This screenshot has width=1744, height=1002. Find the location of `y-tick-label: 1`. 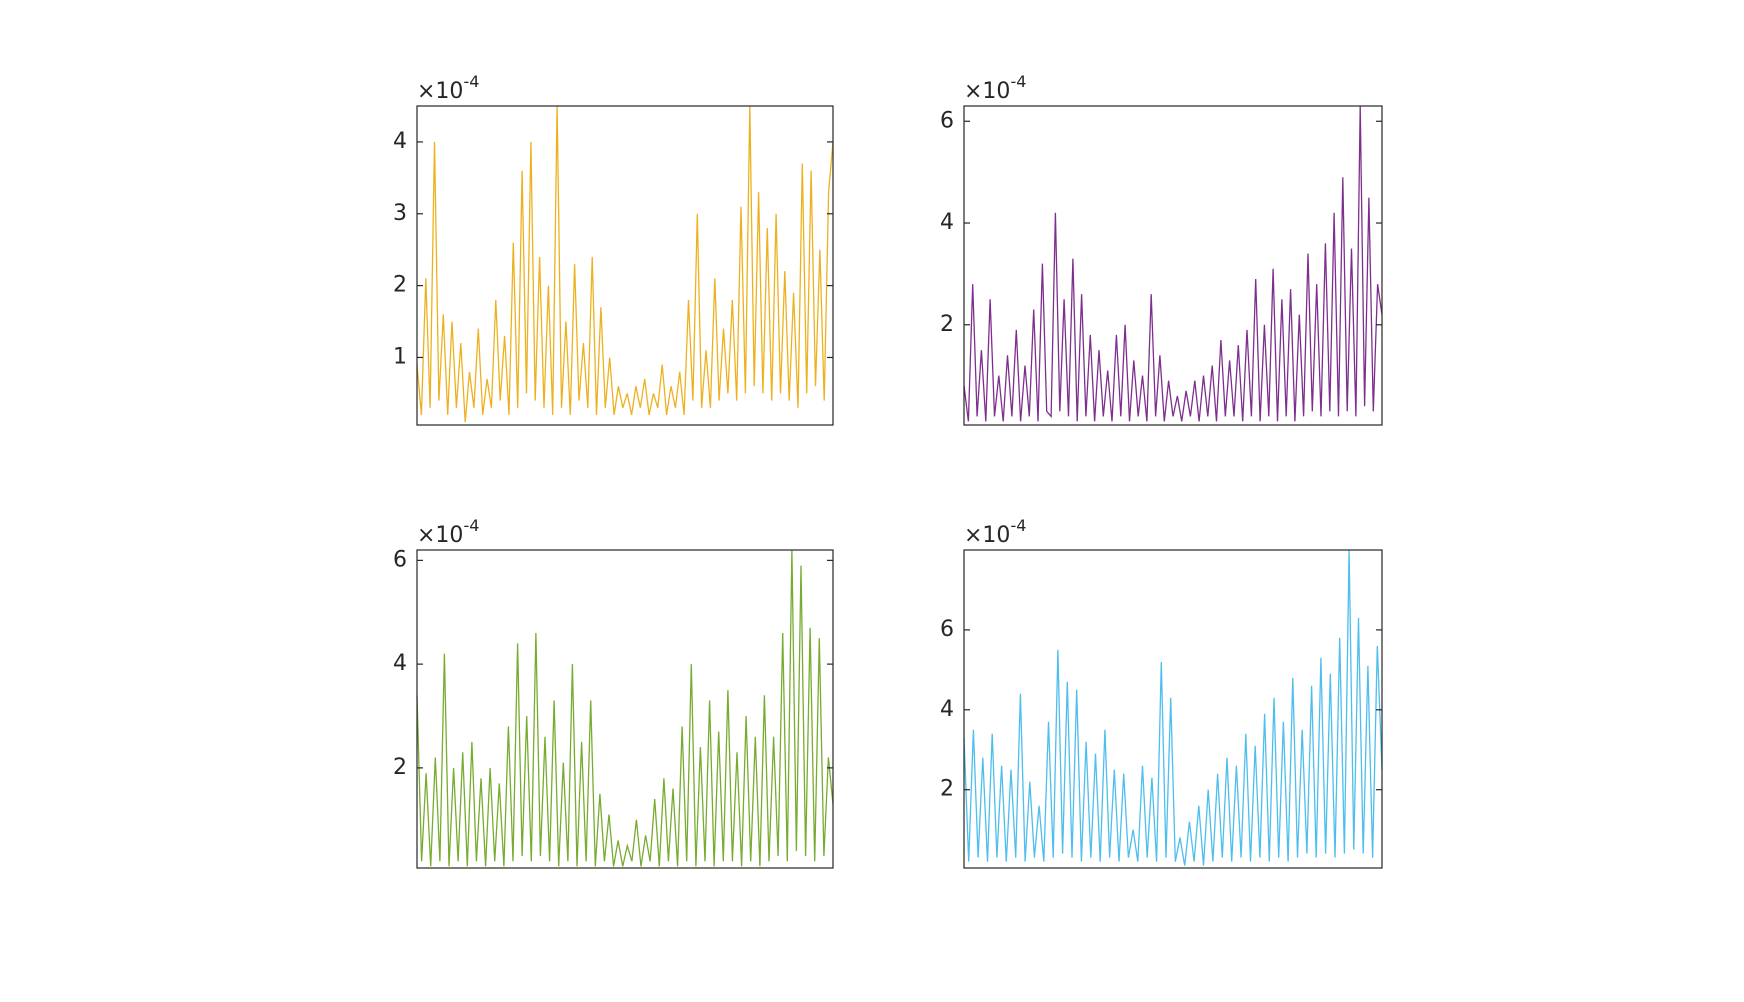

y-tick-label: 1 is located at coordinates (400, 356).